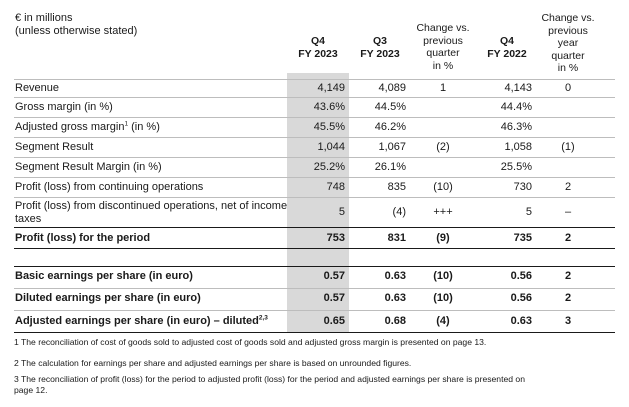 The width and height of the screenshot is (629, 407). Describe the element at coordinates (395, 298) in the screenshot. I see `cell-diluted-eps-q3-2023: 0.63` at that location.